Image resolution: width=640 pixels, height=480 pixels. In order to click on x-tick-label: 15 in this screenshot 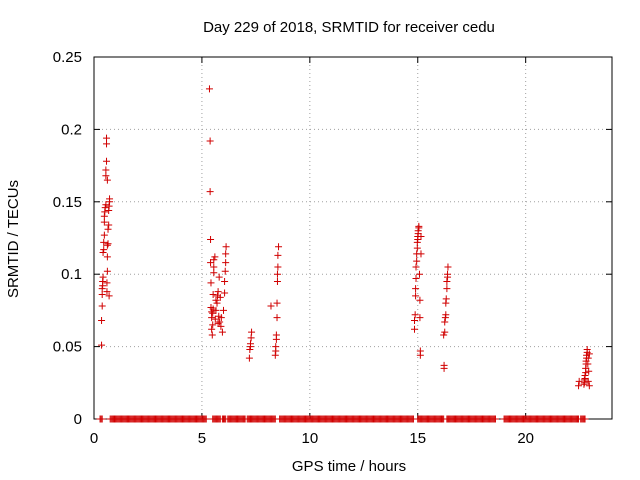, I will do `click(417, 438)`.